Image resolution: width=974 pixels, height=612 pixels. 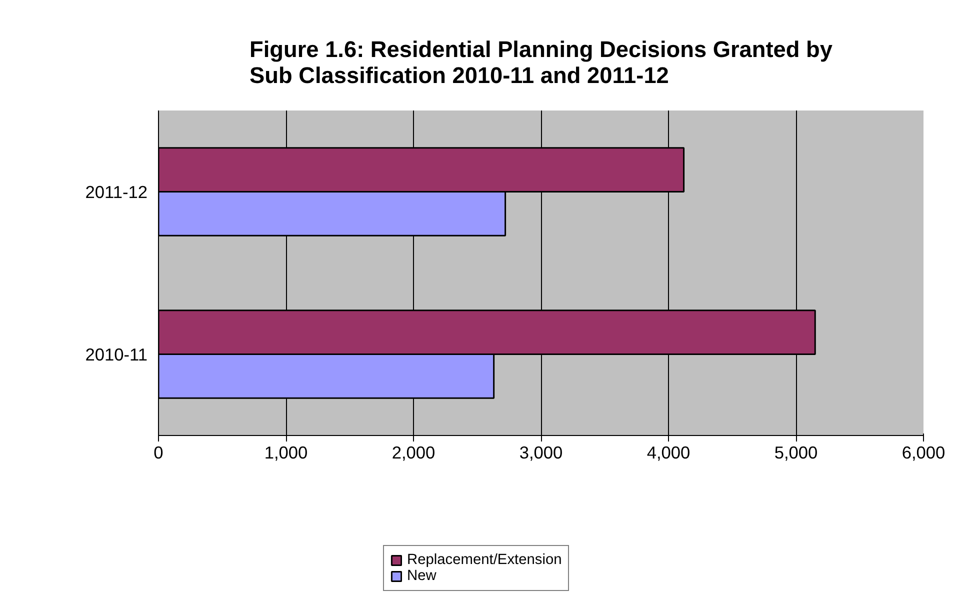 What do you see at coordinates (668, 452) in the screenshot?
I see `x-tick-label: 4,000` at bounding box center [668, 452].